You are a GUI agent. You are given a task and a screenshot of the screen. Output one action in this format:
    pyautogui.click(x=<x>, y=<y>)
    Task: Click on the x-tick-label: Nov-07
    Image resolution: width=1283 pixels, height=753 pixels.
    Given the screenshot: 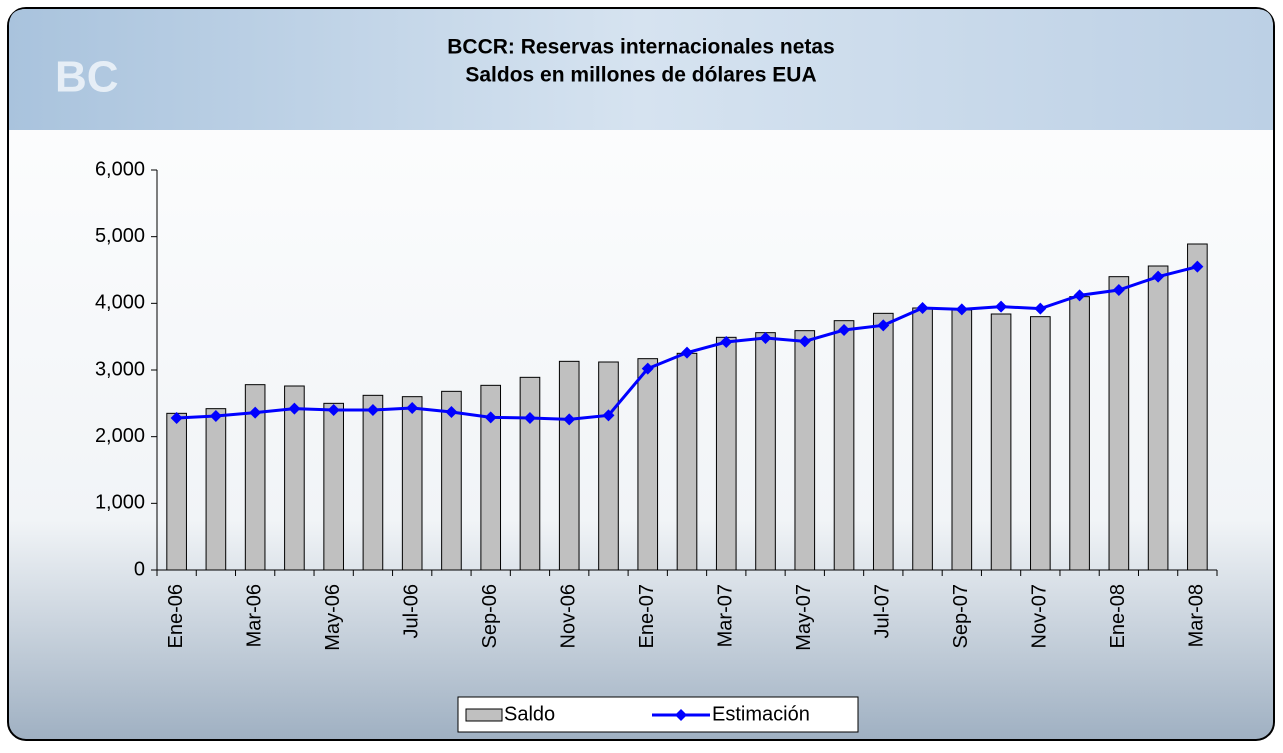 What is the action you would take?
    pyautogui.click(x=1040, y=616)
    